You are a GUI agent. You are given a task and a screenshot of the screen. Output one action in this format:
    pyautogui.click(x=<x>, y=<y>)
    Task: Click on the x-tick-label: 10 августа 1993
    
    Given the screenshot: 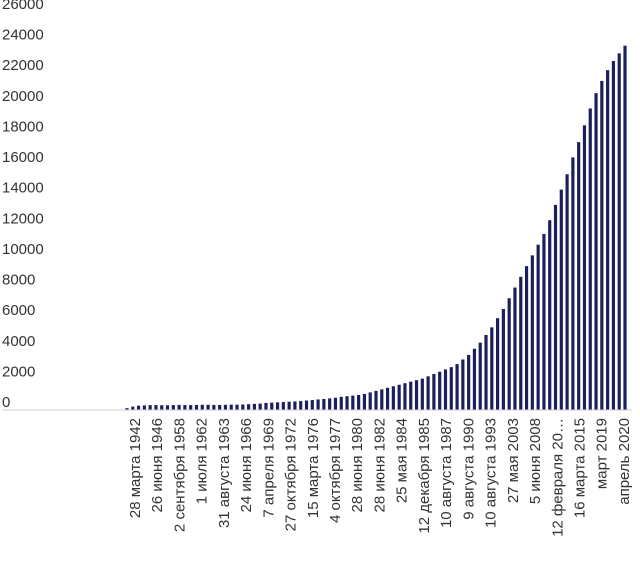 What is the action you would take?
    pyautogui.click(x=491, y=473)
    